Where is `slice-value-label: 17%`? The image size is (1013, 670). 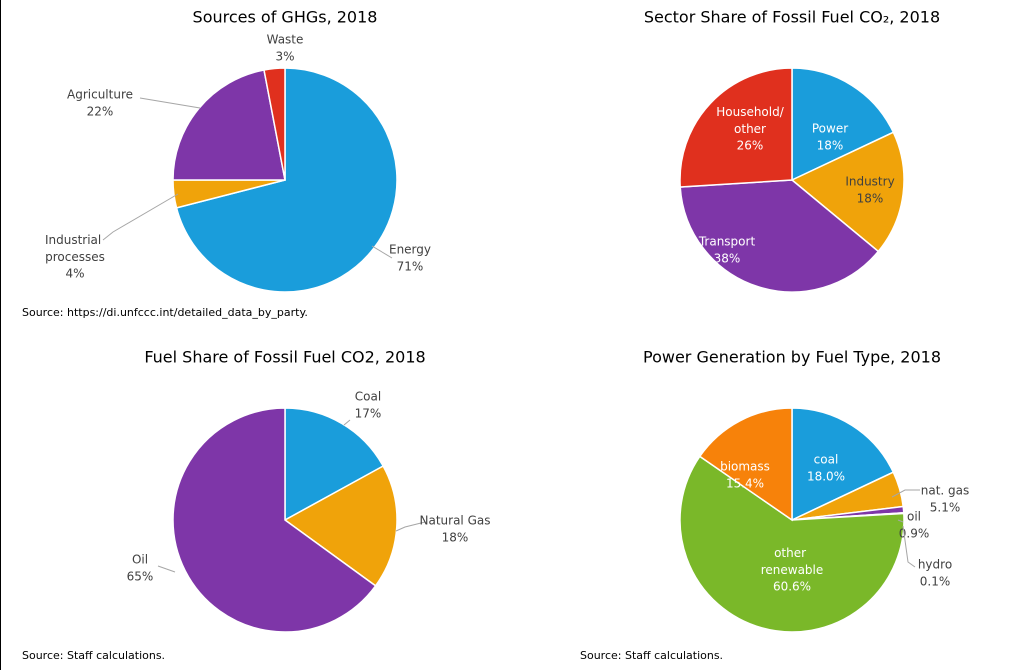
slice-value-label: 17% is located at coordinates (368, 414).